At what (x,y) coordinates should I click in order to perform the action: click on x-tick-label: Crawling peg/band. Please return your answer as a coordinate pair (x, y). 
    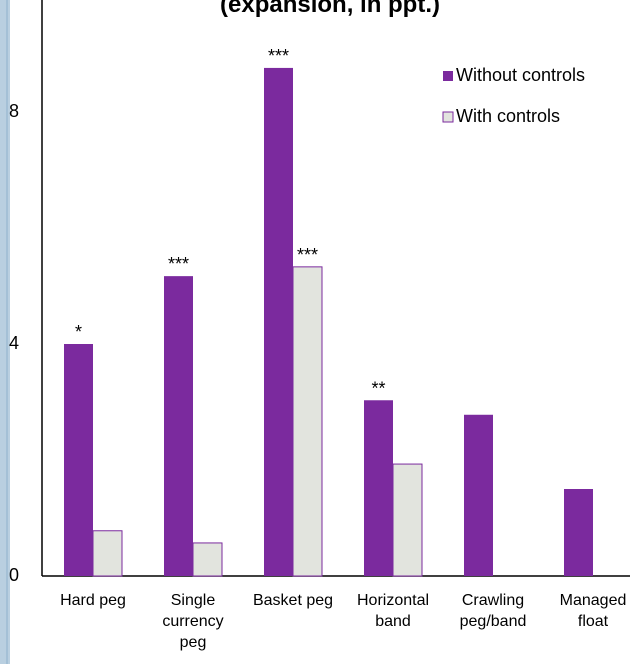
    Looking at the image, I should click on (493, 611).